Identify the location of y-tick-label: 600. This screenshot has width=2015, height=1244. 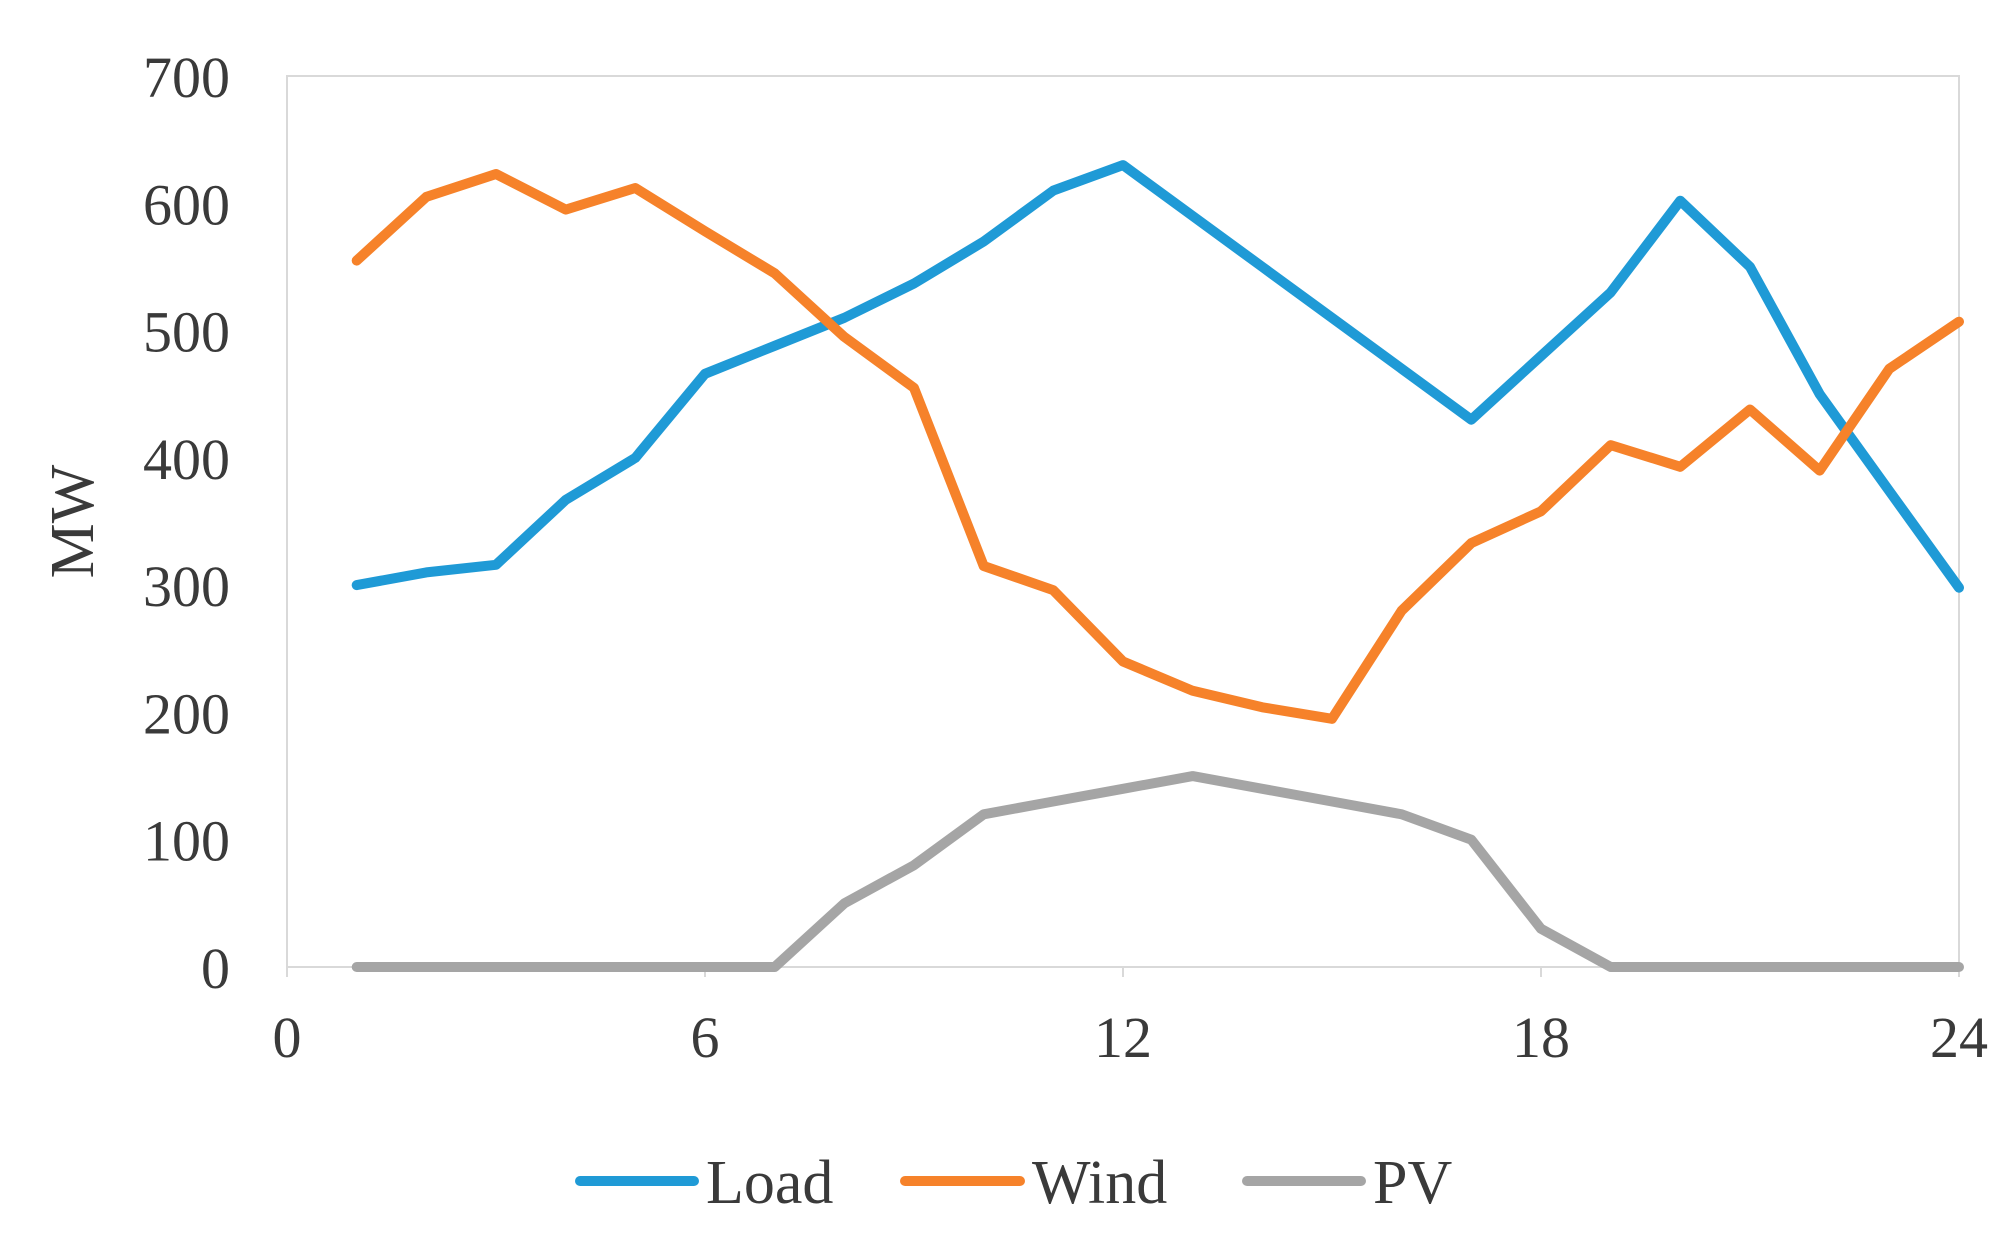
(186, 204).